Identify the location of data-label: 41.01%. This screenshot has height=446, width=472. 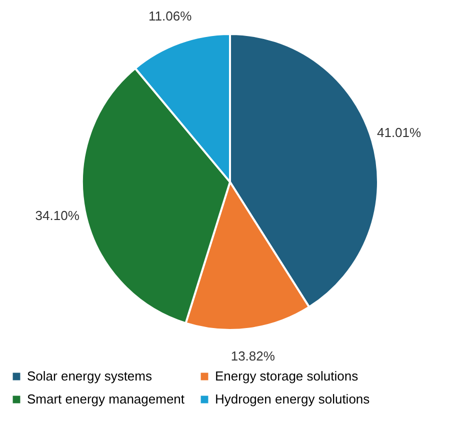
(399, 132).